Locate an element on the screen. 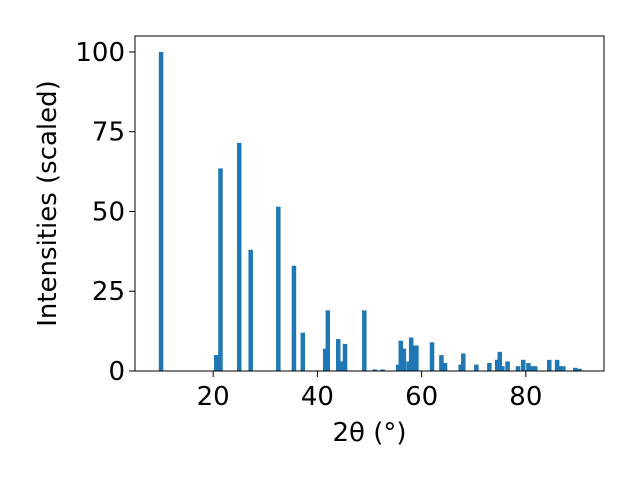 Image resolution: width=640 pixels, height=480 pixels. x-tick-label: 40 is located at coordinates (317, 397).